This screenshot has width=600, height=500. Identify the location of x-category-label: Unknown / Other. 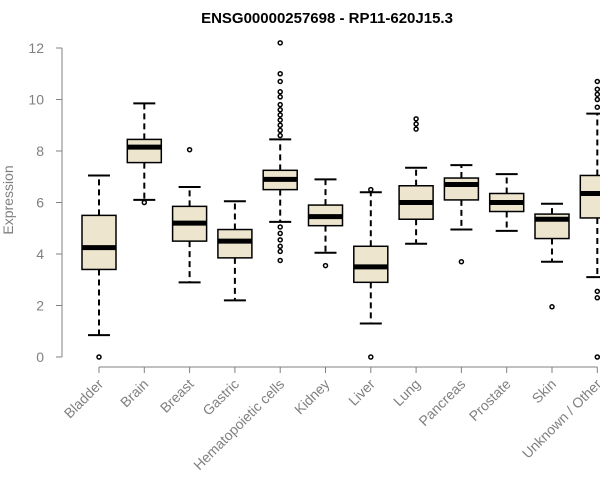
(559, 419).